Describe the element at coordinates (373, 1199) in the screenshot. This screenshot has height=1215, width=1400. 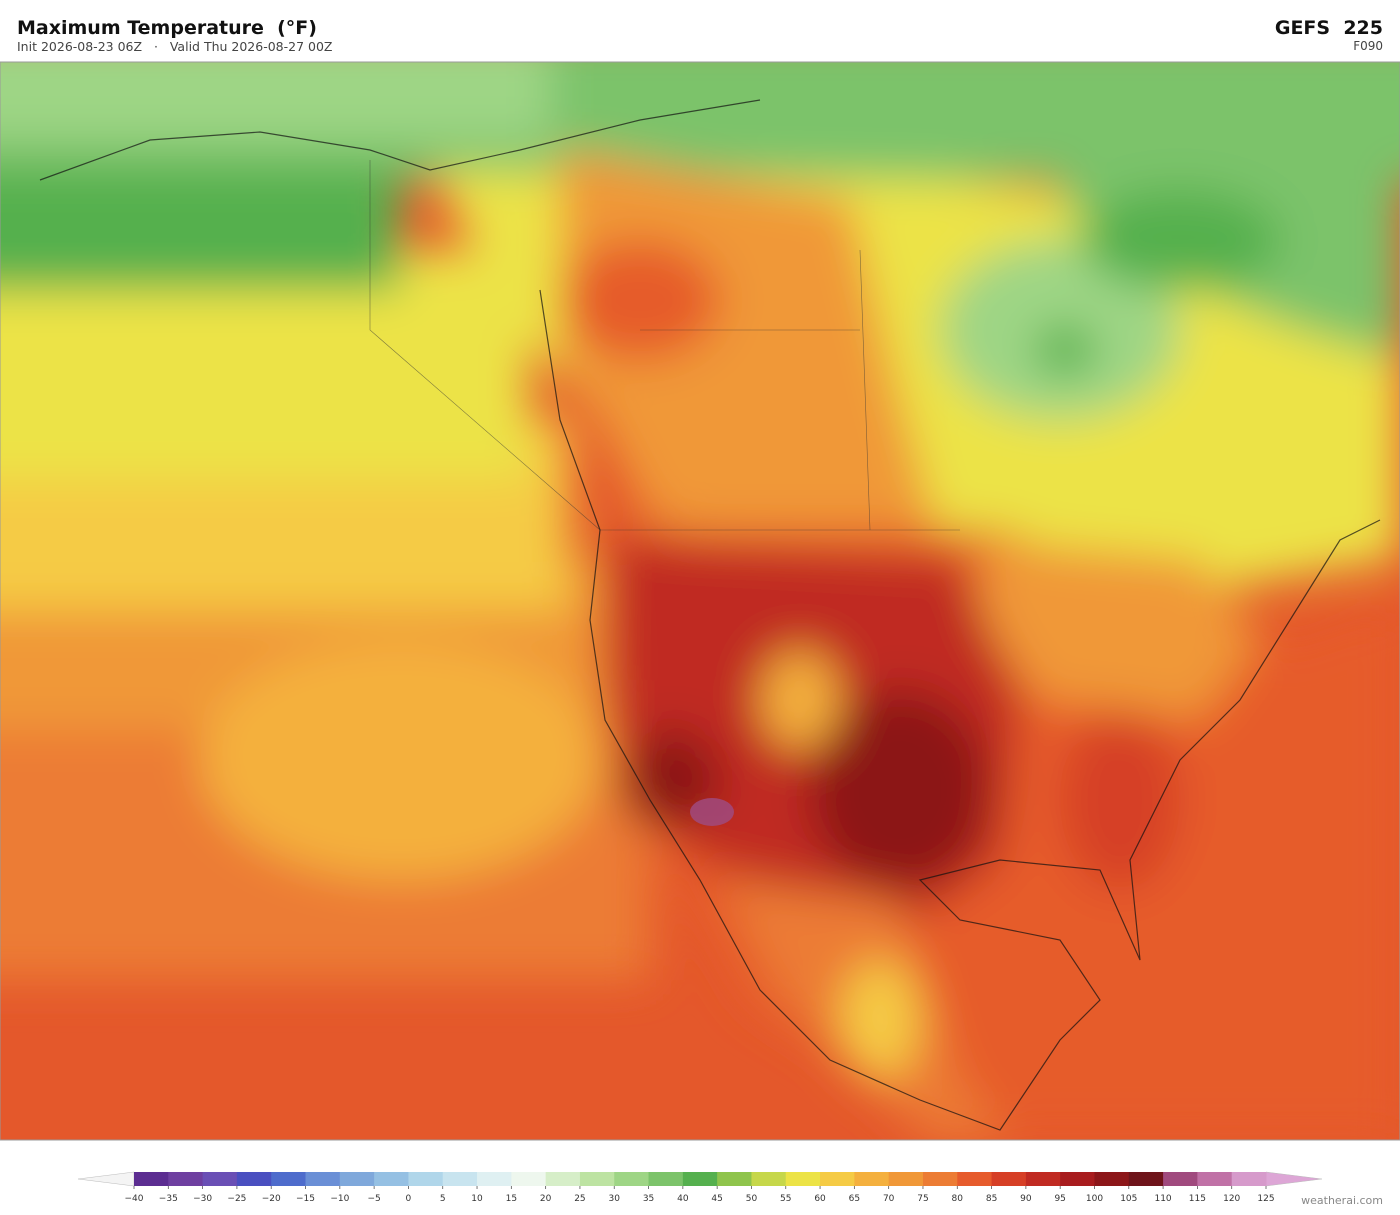
I see `colorbar-tick-label: −5` at that location.